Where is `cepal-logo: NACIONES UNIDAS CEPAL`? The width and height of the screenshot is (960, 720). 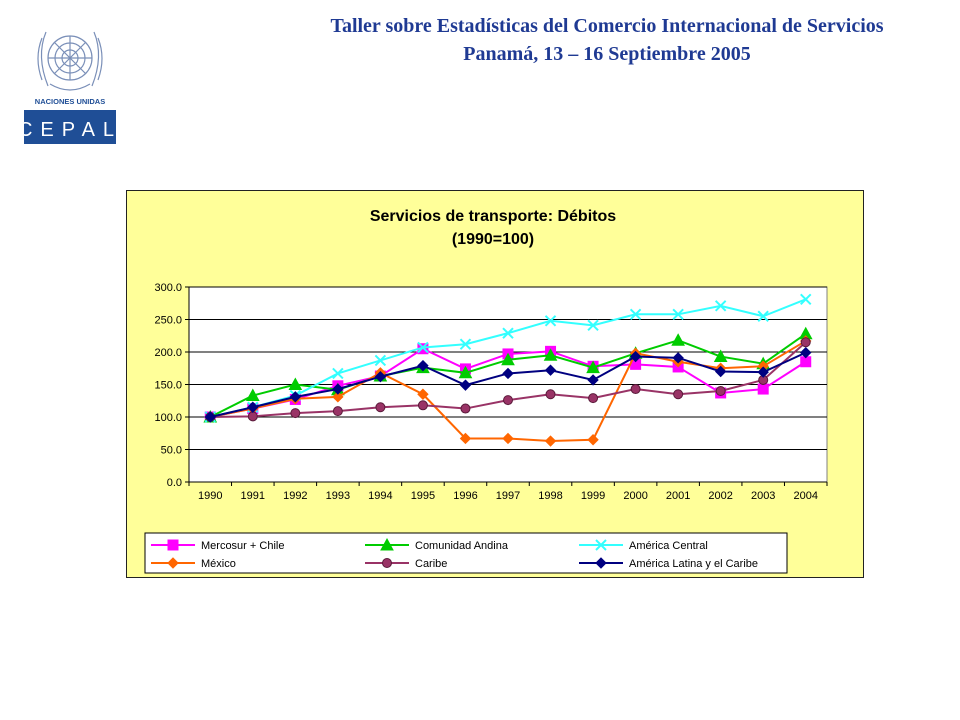 cepal-logo: NACIONES UNIDAS CEPAL is located at coordinates (70, 87).